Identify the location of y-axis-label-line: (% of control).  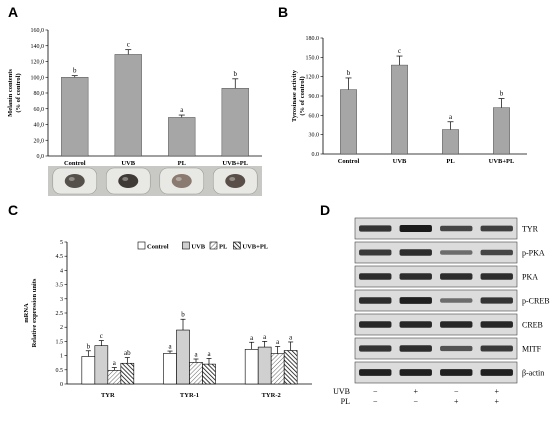
(18, 92).